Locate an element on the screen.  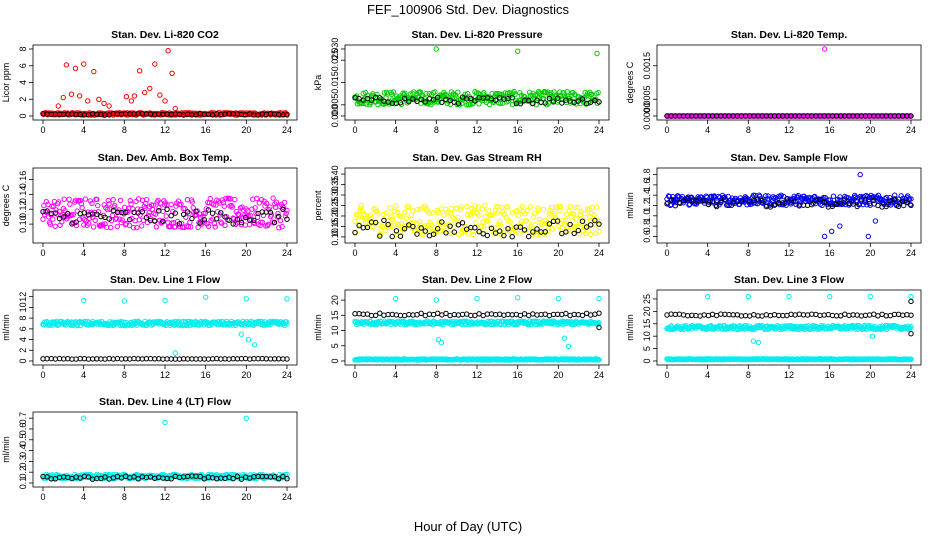
panel-title: Stan. Dev. Line 1 Flow is located at coordinates (165, 280).